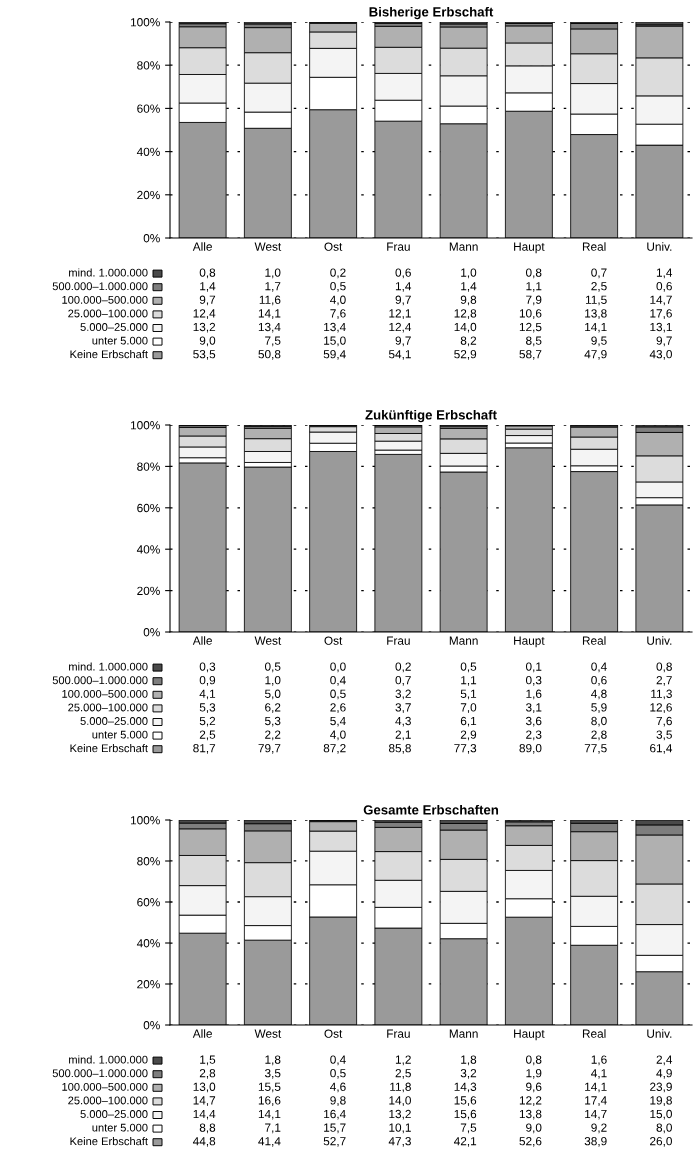 The width and height of the screenshot is (699, 1170). What do you see at coordinates (661, 327) in the screenshot?
I see `data-label: 13,1` at bounding box center [661, 327].